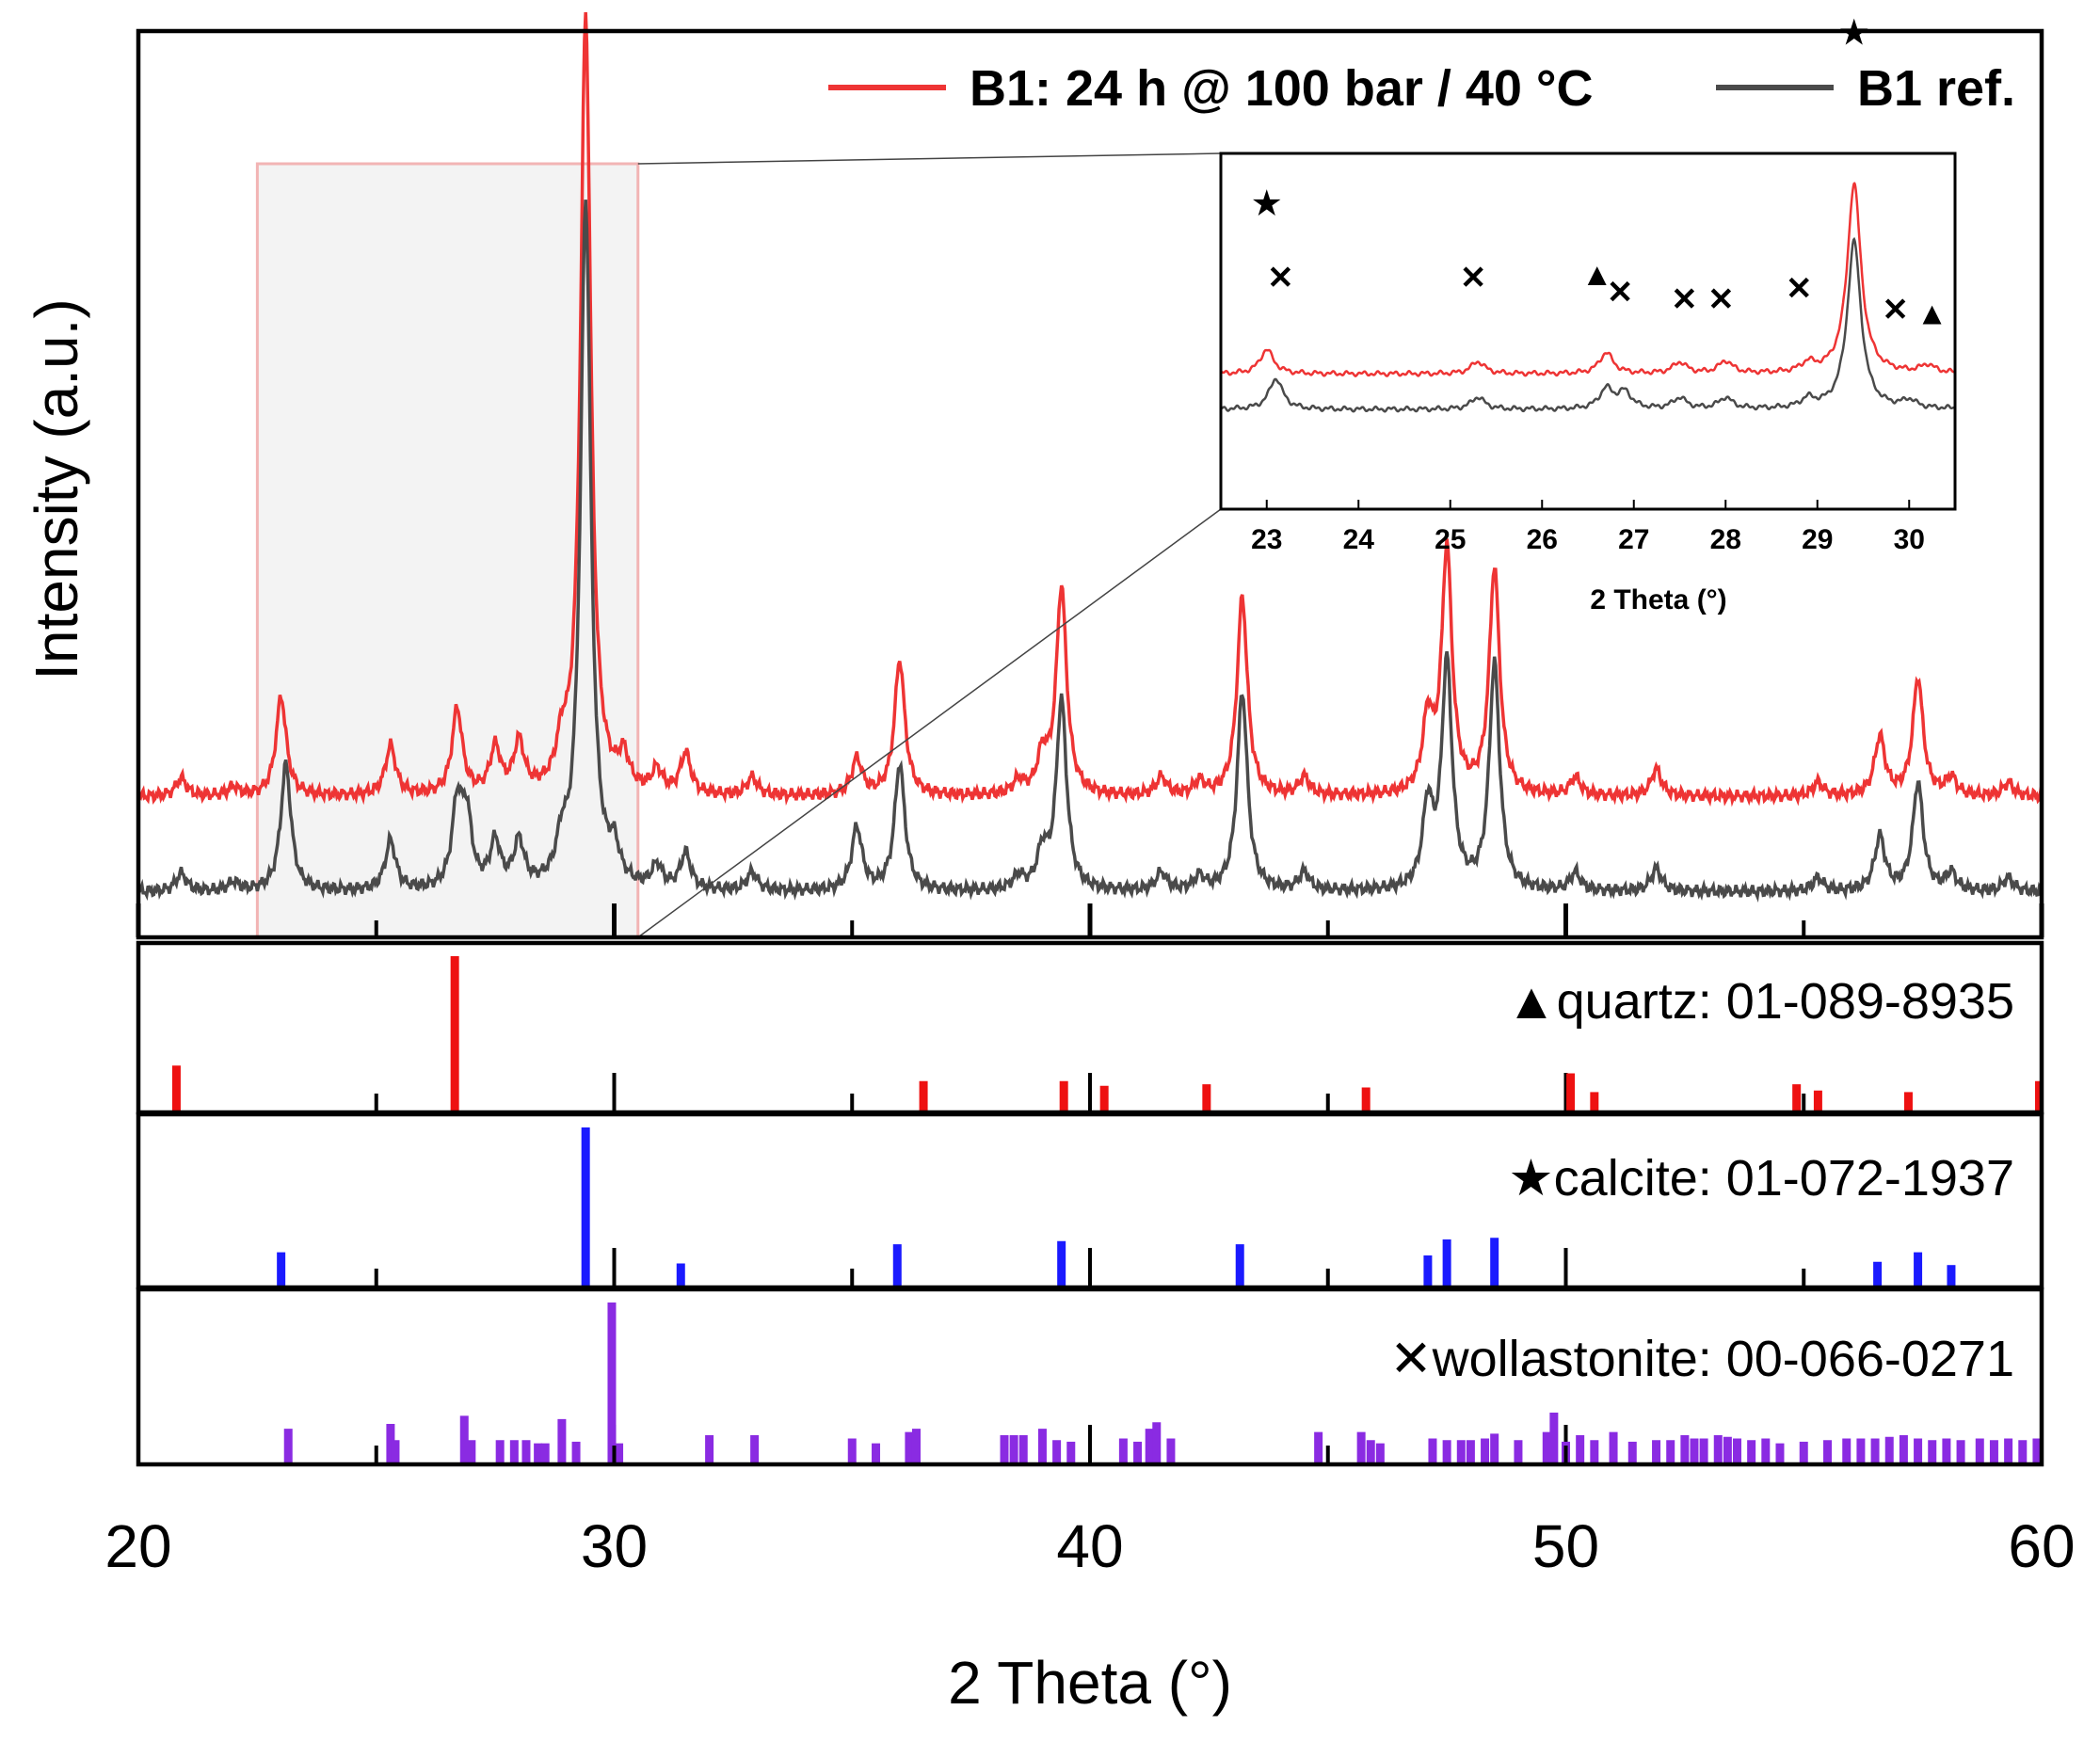 The image size is (2100, 1742). I want to click on inset-tick-label-28: 28, so click(1725, 539).